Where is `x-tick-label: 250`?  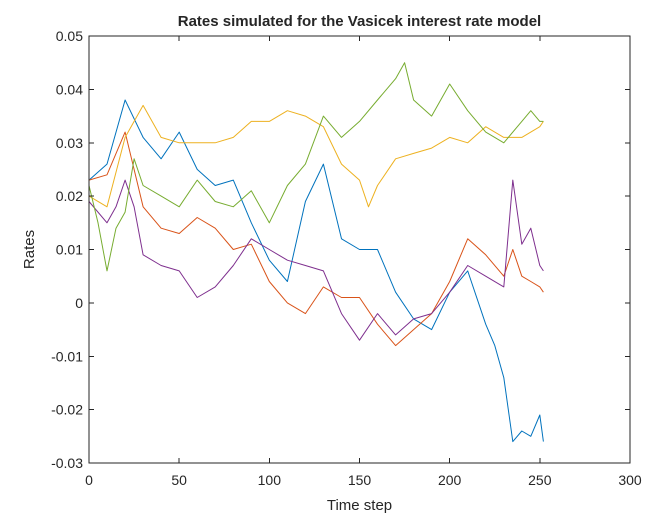 x-tick-label: 250 is located at coordinates (540, 480).